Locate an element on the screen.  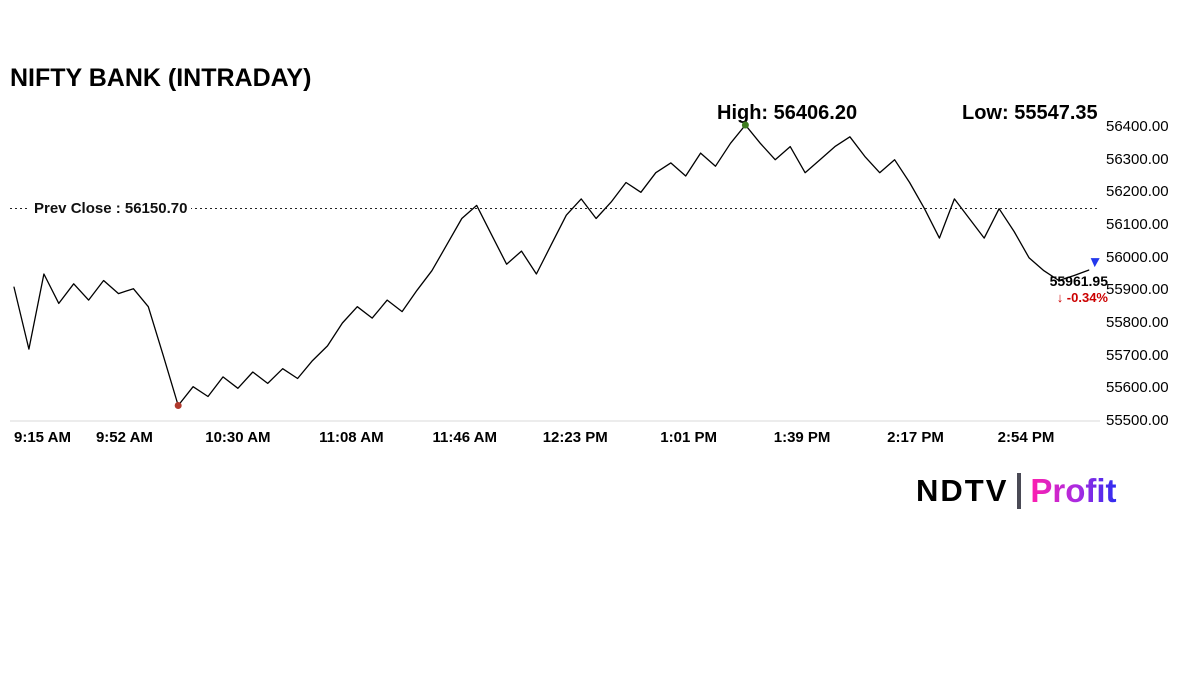
x-axis-label: 1:39 PM is located at coordinates (802, 437).